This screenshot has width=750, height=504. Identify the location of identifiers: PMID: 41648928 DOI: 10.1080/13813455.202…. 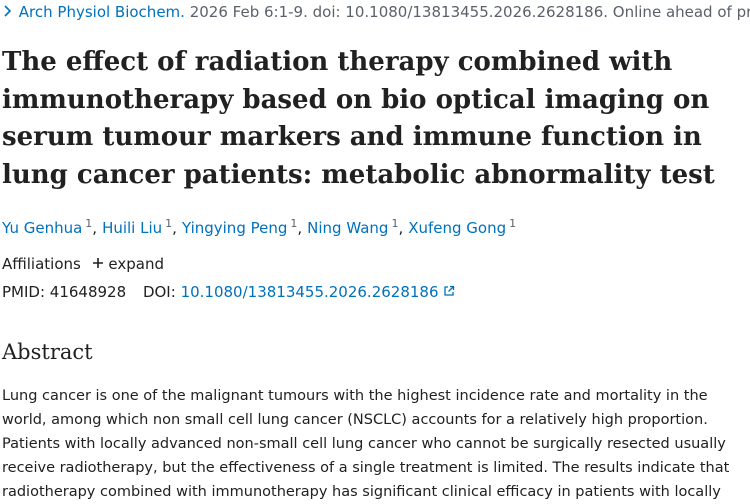
(228, 292).